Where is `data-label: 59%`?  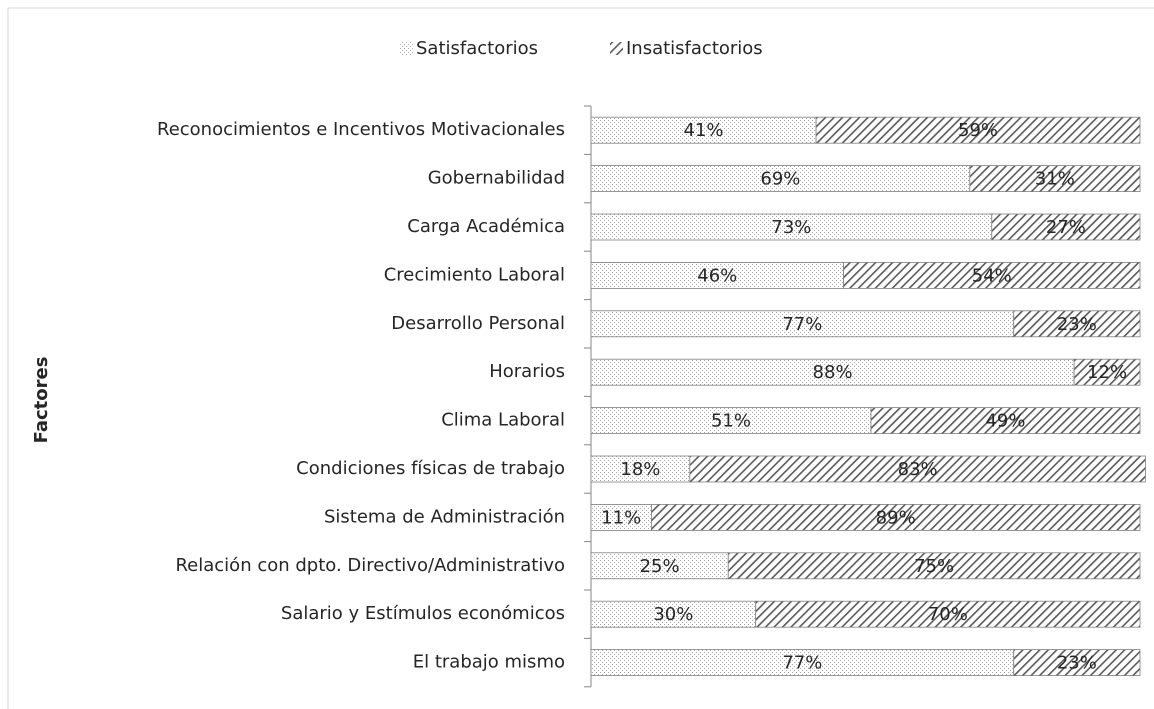 data-label: 59% is located at coordinates (978, 130).